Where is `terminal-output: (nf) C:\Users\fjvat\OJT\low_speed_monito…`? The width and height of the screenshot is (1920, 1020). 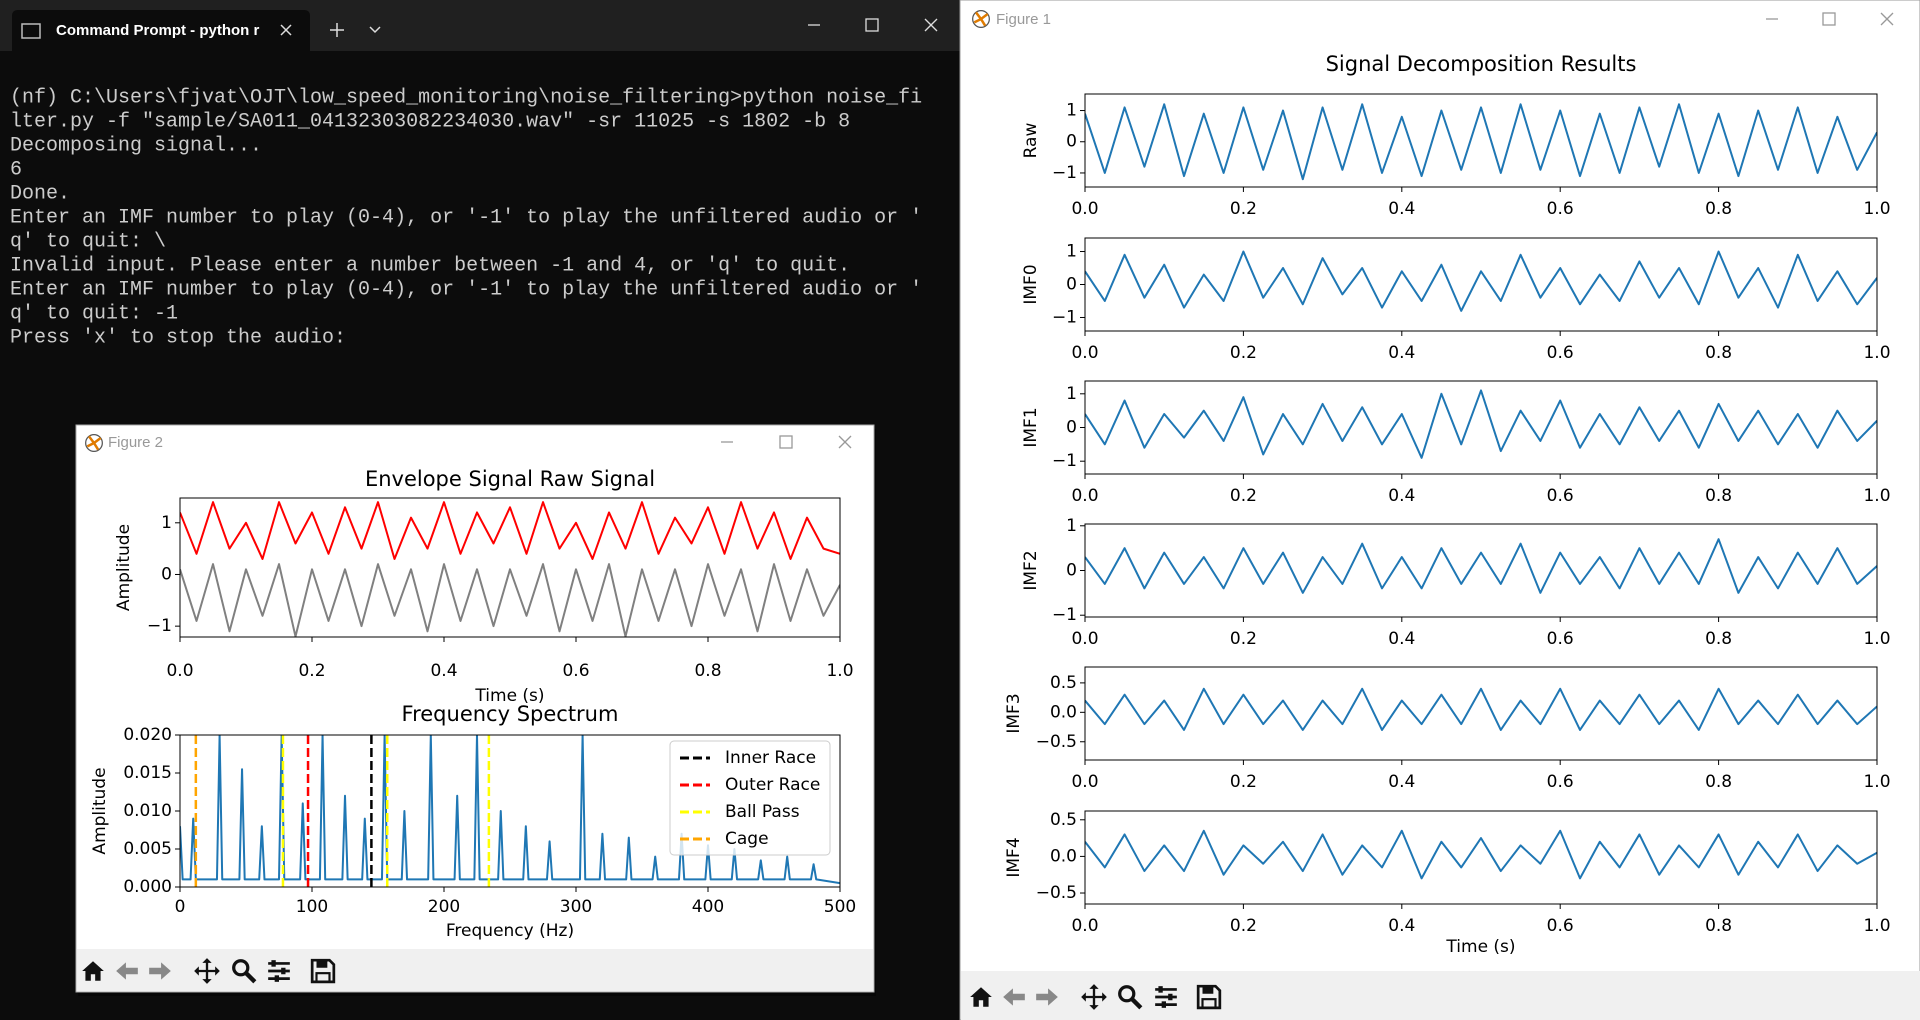
terminal-output: (nf) C:\Users\fjvat\OJT\low_speed_monito… is located at coordinates (466, 217).